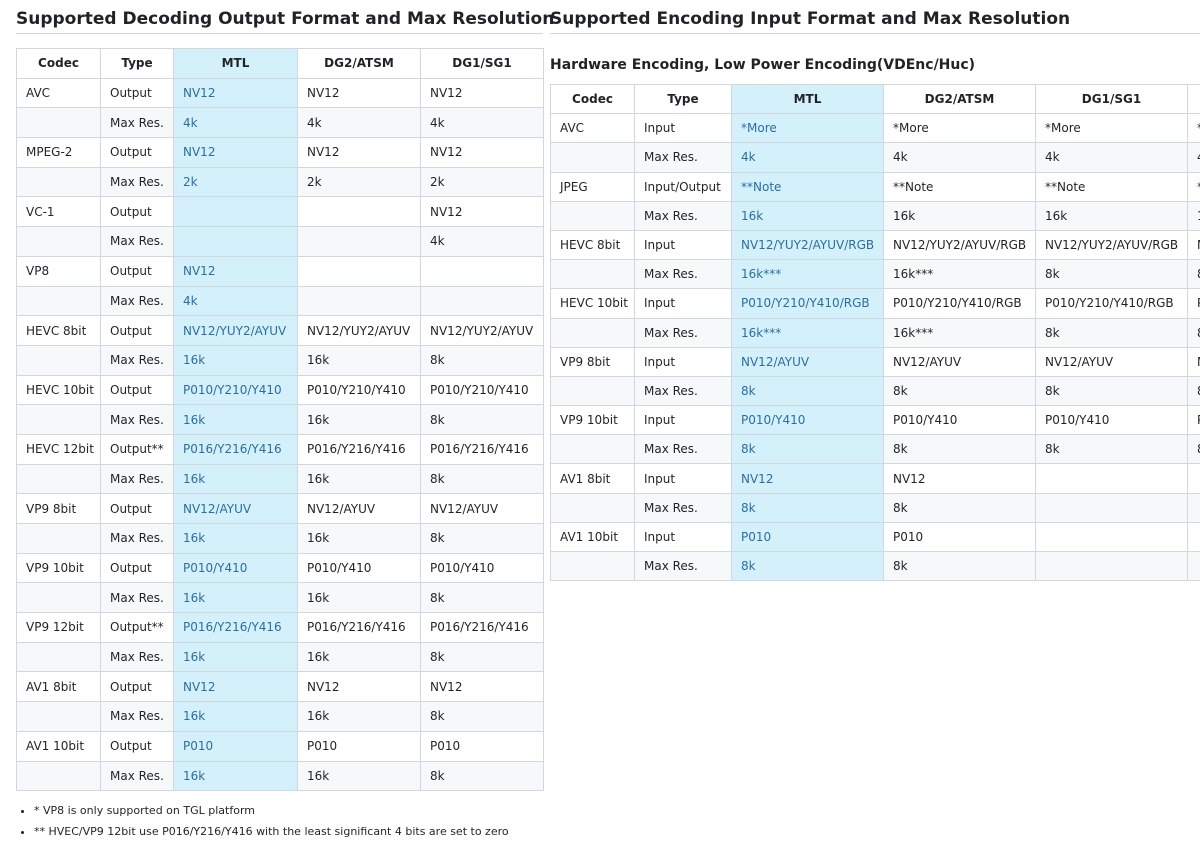 Image resolution: width=1200 pixels, height=859 pixels. What do you see at coordinates (359, 568) in the screenshot?
I see `table-cell: P010/Y410` at bounding box center [359, 568].